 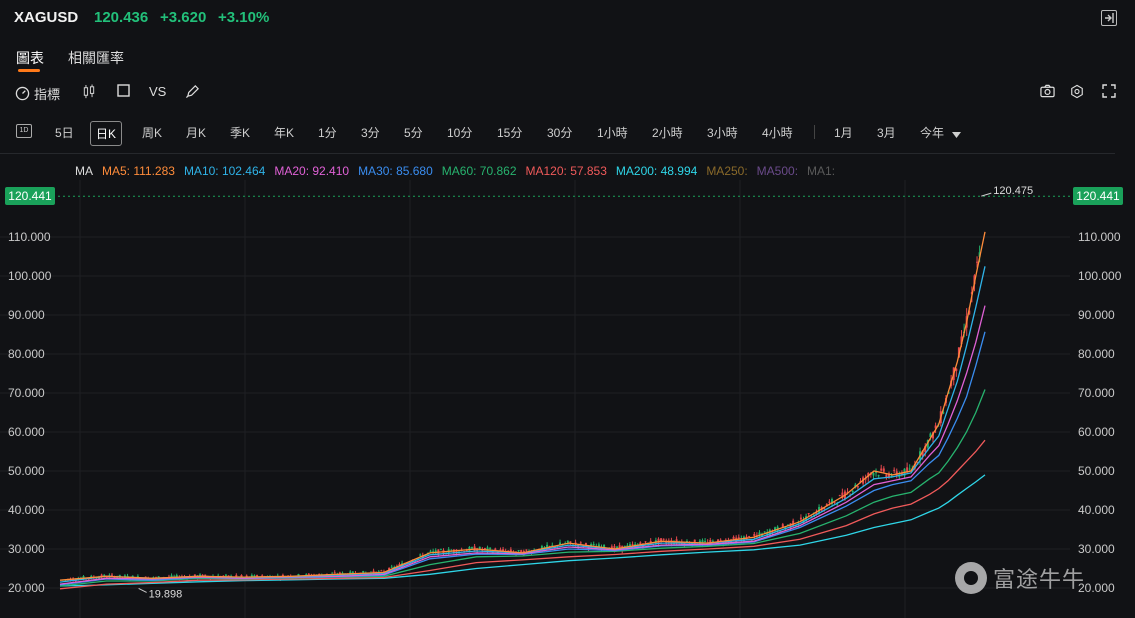 What do you see at coordinates (26, 315) in the screenshot?
I see `y-tick-label-left: 90.000` at bounding box center [26, 315].